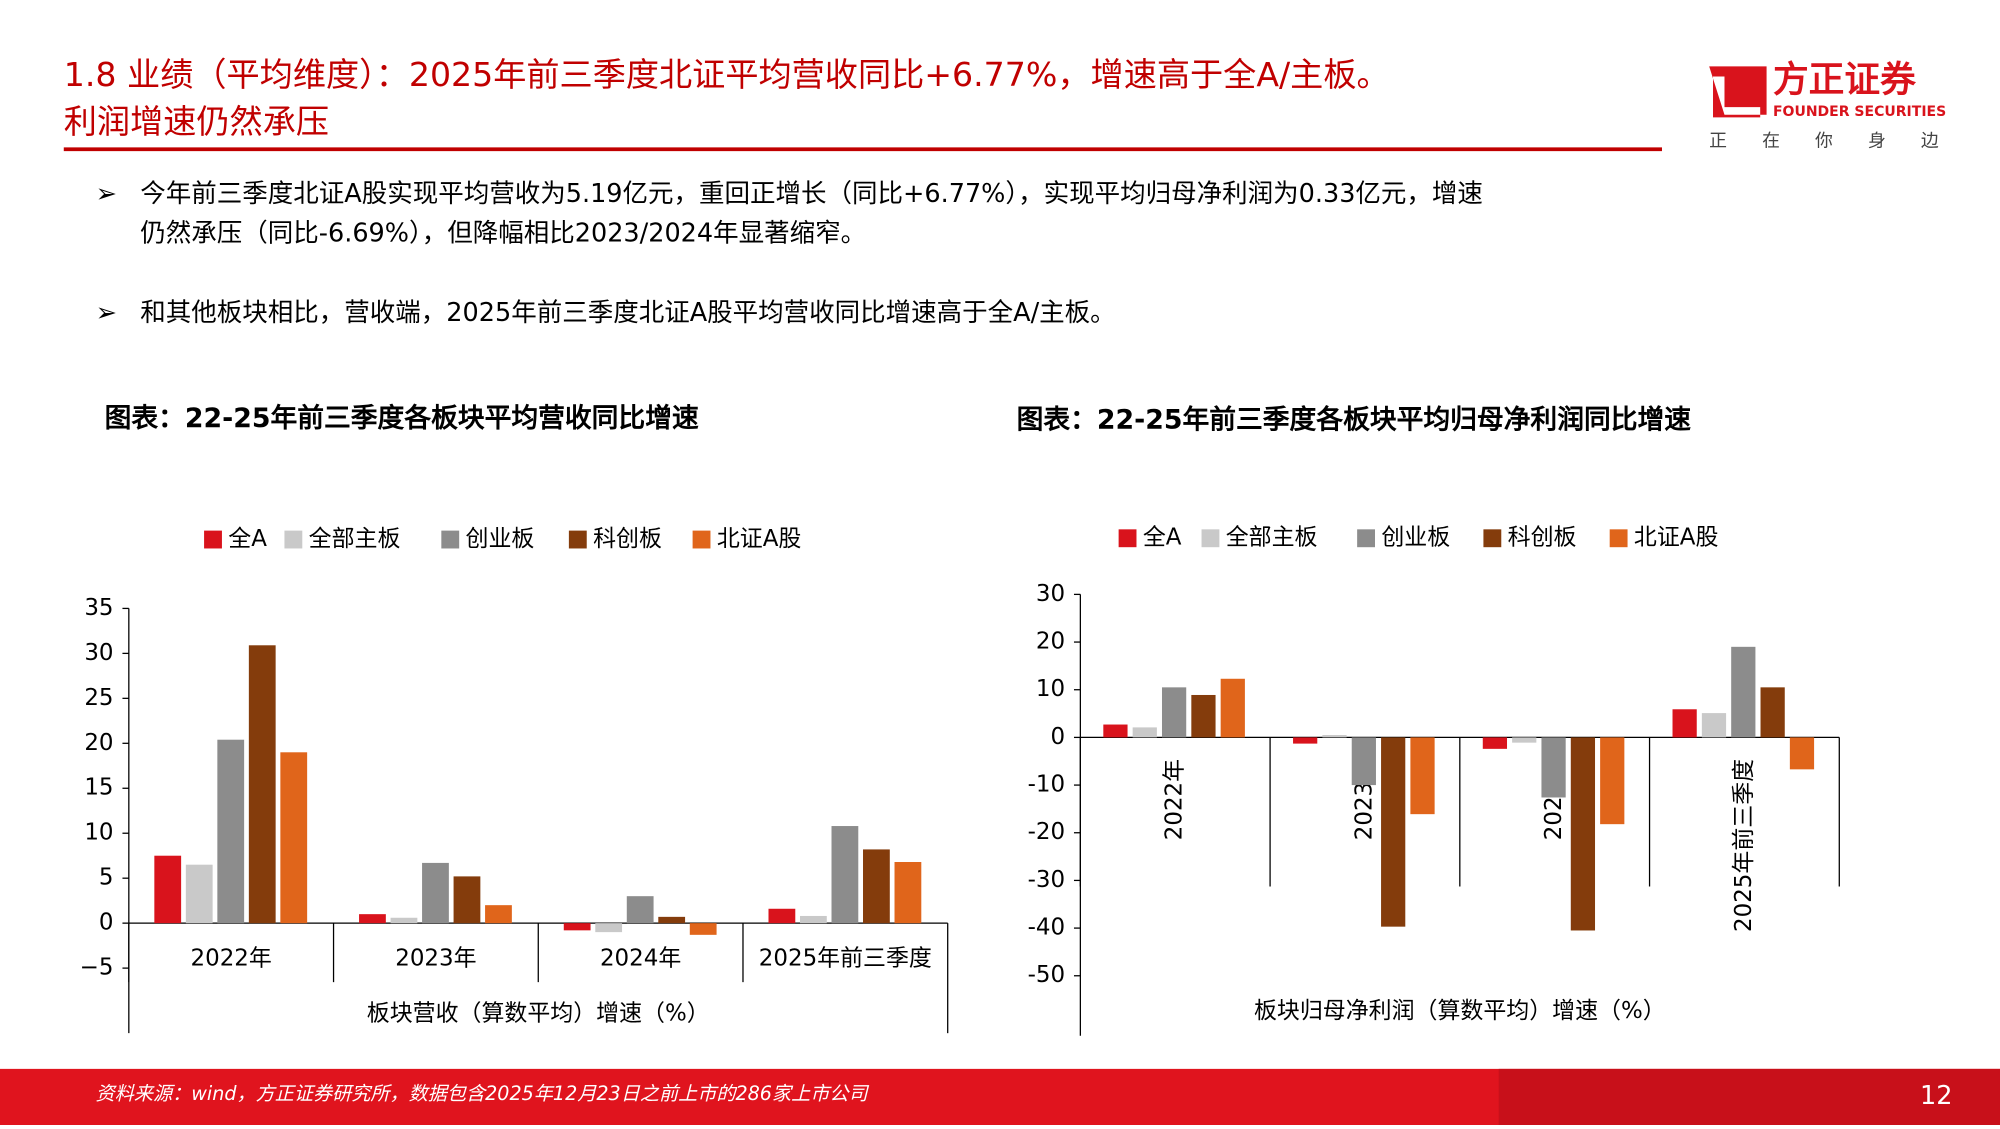  What do you see at coordinates (1460, 1011) in the screenshot?
I see `x-axis-title: 板块归母净利润（算数平均）增速（%）` at bounding box center [1460, 1011].